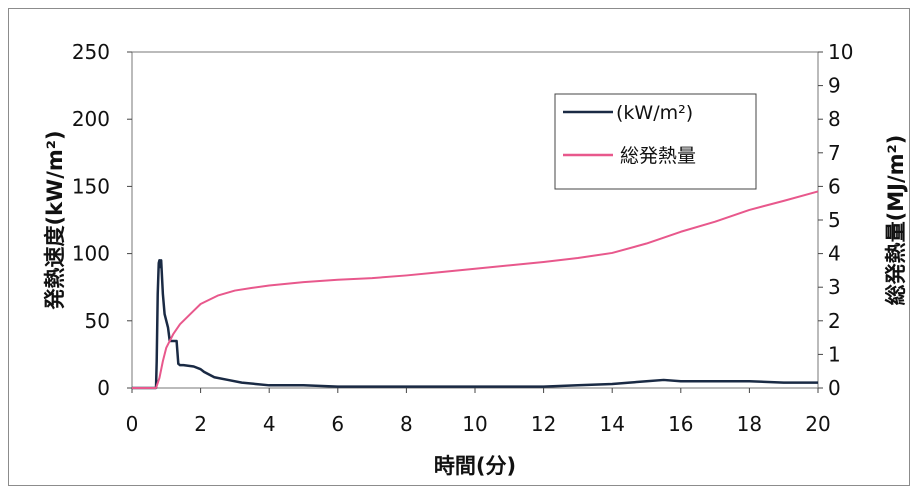 This screenshot has height=494, width=918. What do you see at coordinates (337, 424) in the screenshot?
I see `x-tick-label: 6` at bounding box center [337, 424].